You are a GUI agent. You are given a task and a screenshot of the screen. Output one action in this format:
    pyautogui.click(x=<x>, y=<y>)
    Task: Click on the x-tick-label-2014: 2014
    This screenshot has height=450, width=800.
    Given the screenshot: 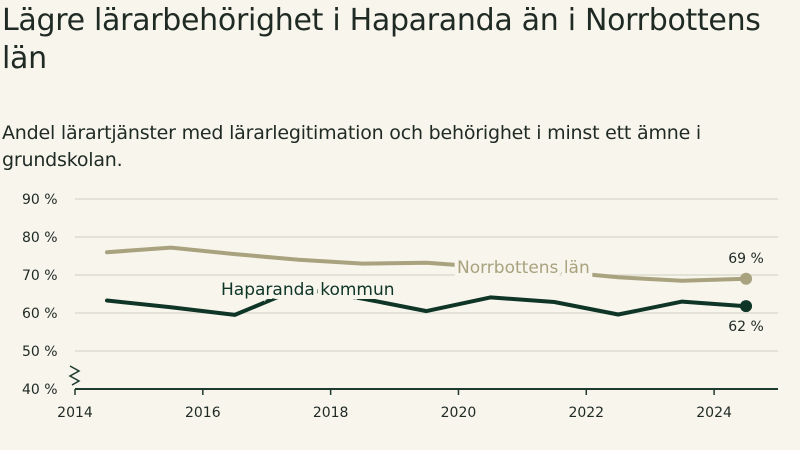 What is the action you would take?
    pyautogui.click(x=75, y=413)
    